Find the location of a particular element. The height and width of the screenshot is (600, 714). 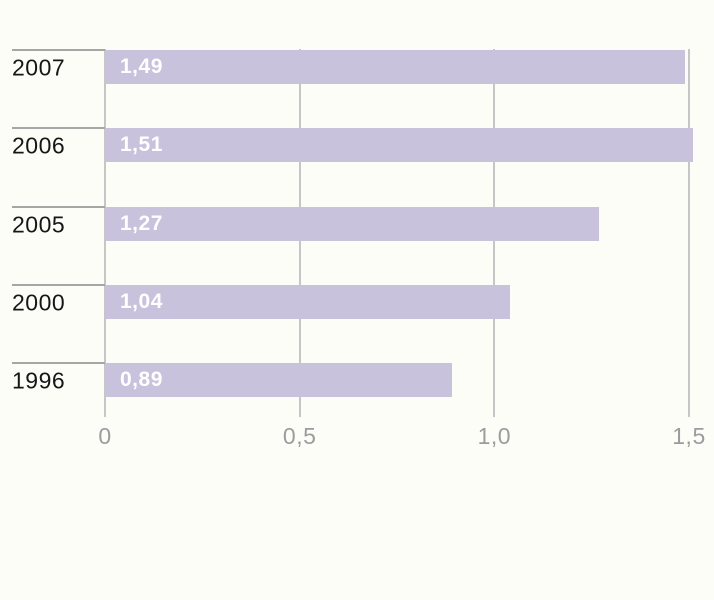

bar-value-label: 1,04 is located at coordinates (141, 301).